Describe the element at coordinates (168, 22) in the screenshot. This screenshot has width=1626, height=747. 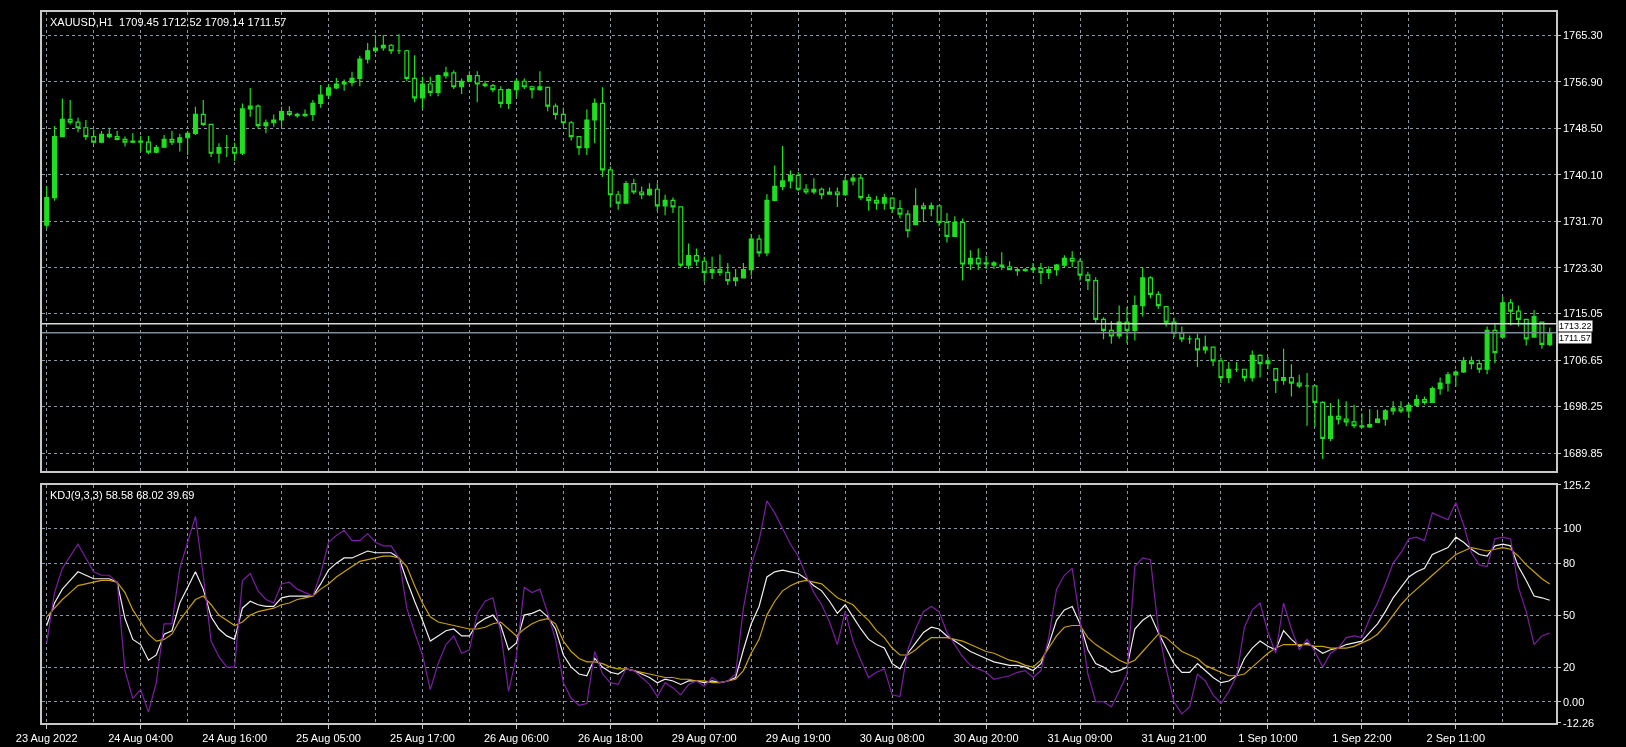
I see `chart-title: XAUUSD,H1 1709.45 1712.52 1709.14 1711.57` at that location.